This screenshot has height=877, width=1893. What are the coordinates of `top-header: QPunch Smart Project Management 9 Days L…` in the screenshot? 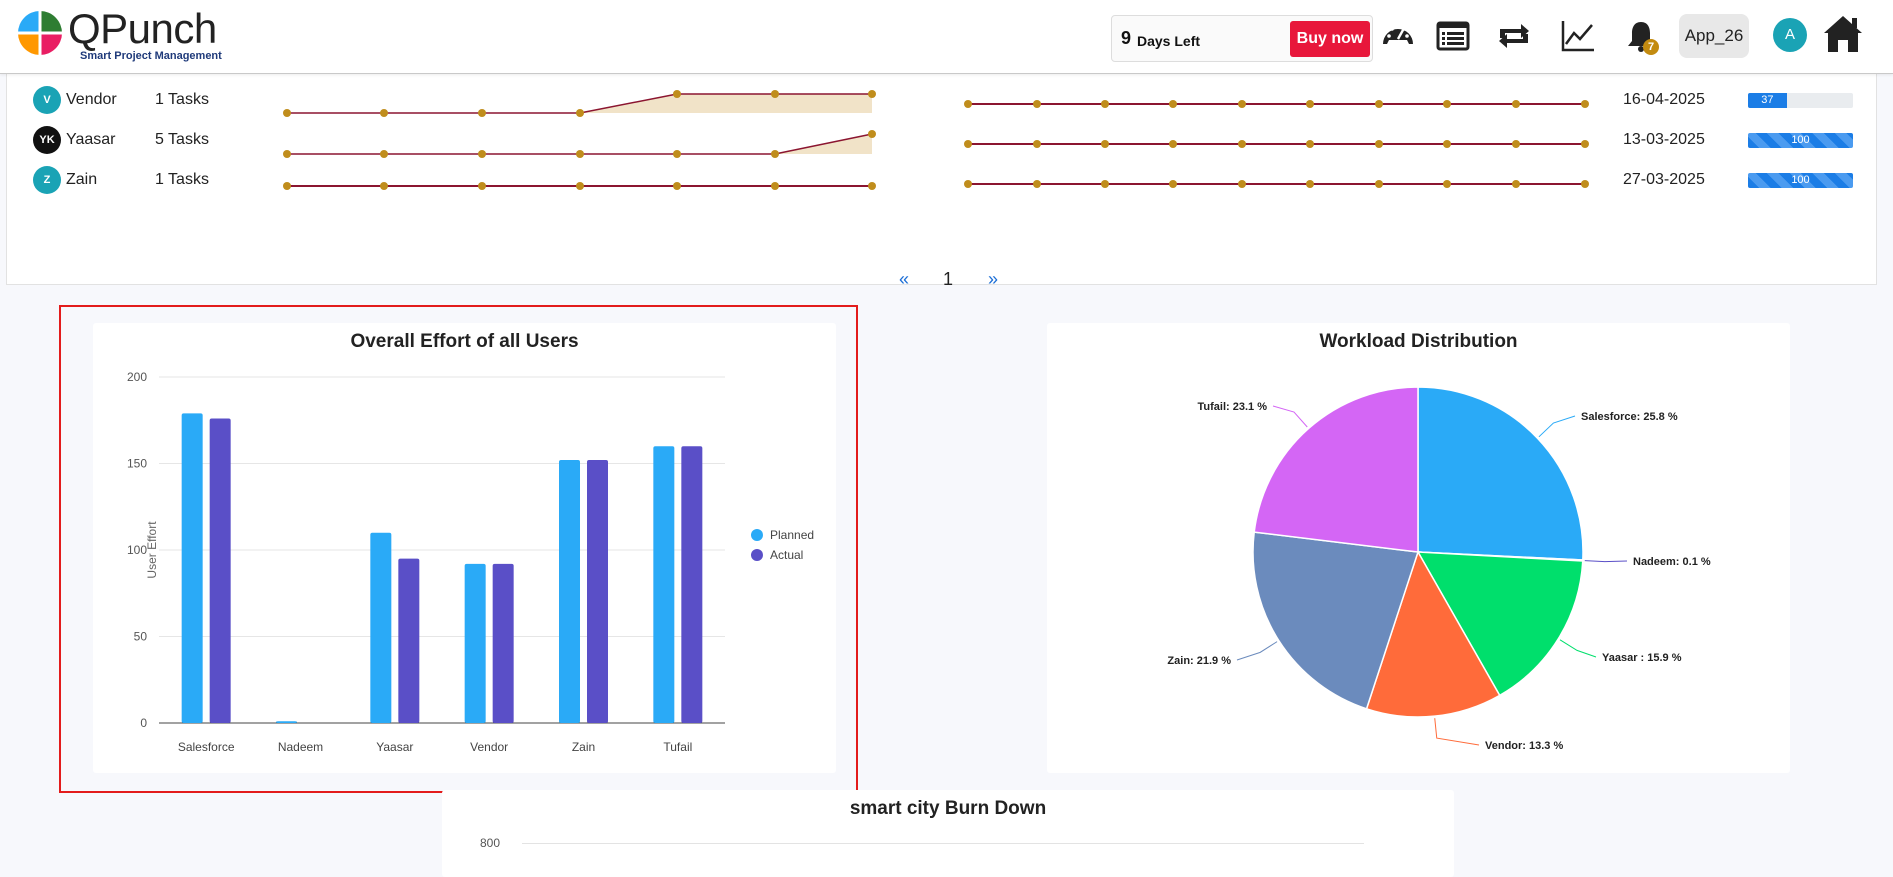 It's located at (946, 37).